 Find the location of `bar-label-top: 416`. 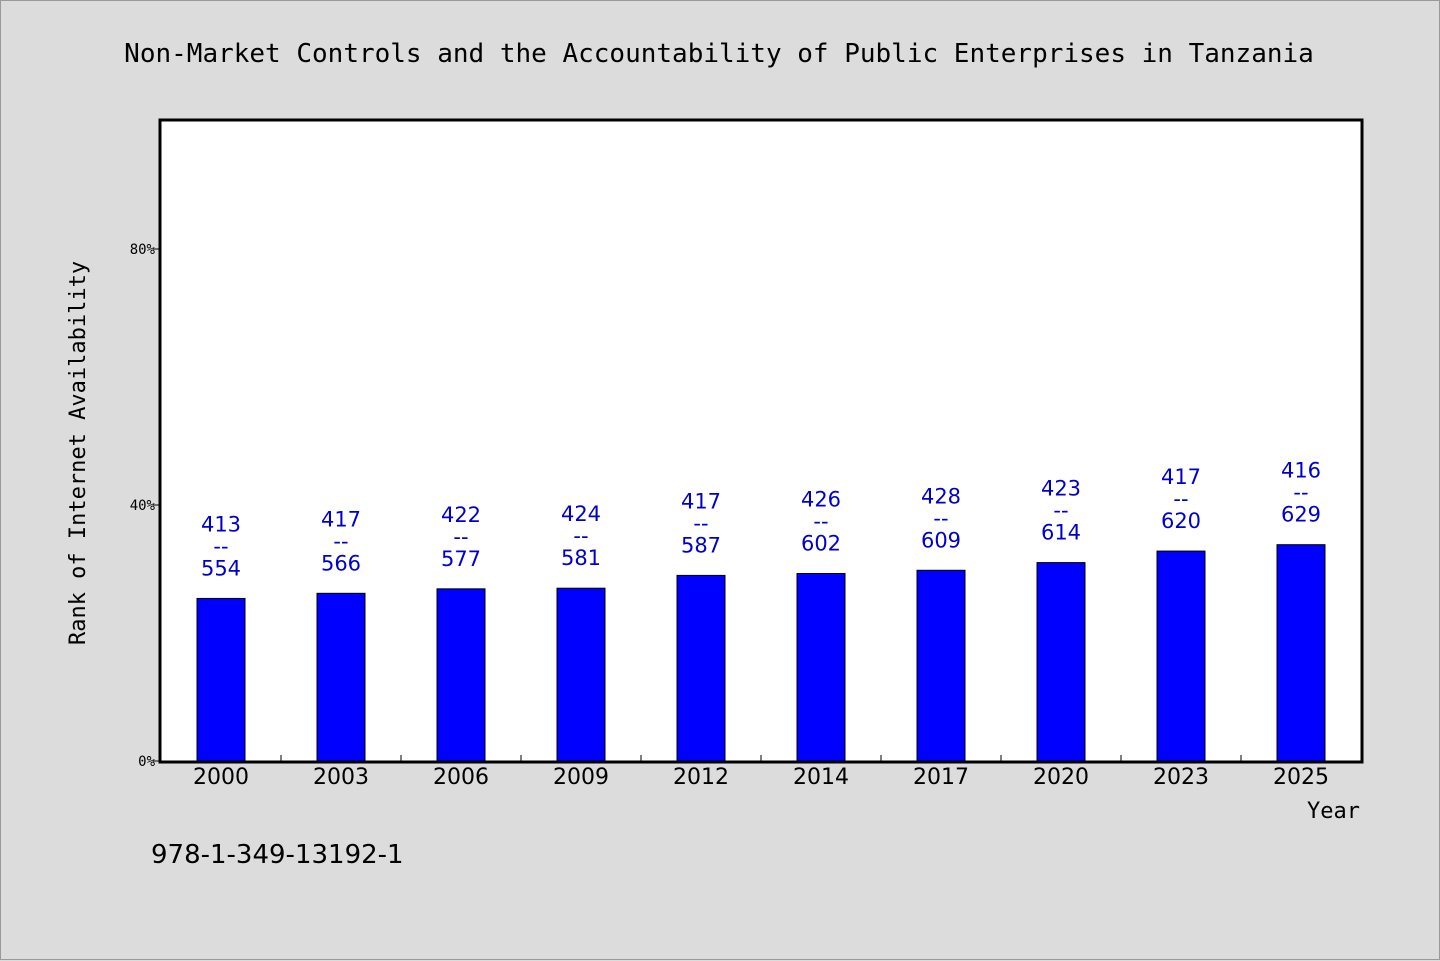

bar-label-top: 416 is located at coordinates (1301, 471).